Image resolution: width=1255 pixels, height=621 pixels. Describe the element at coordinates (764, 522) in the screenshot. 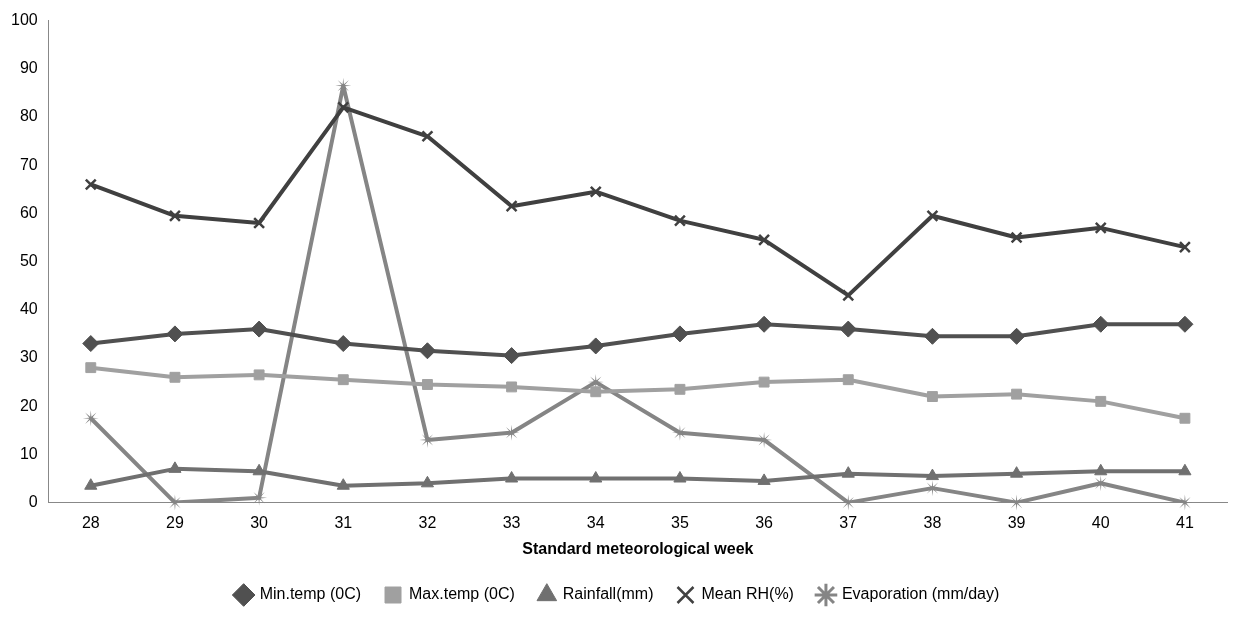

I see `x-tick-label: 36` at that location.